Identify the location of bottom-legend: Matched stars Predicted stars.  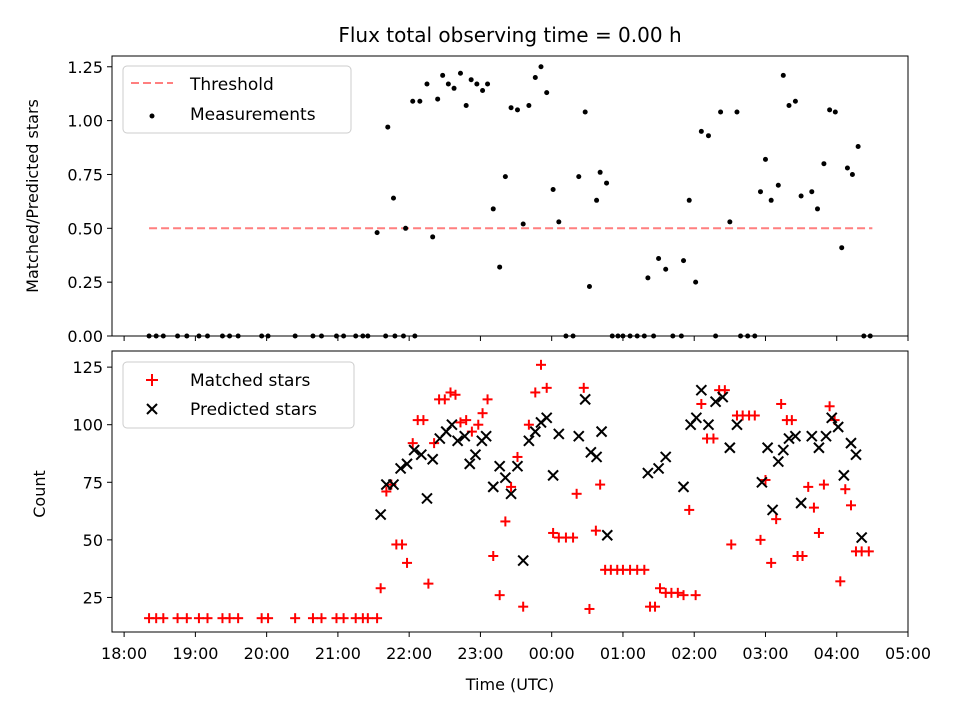
(238, 395).